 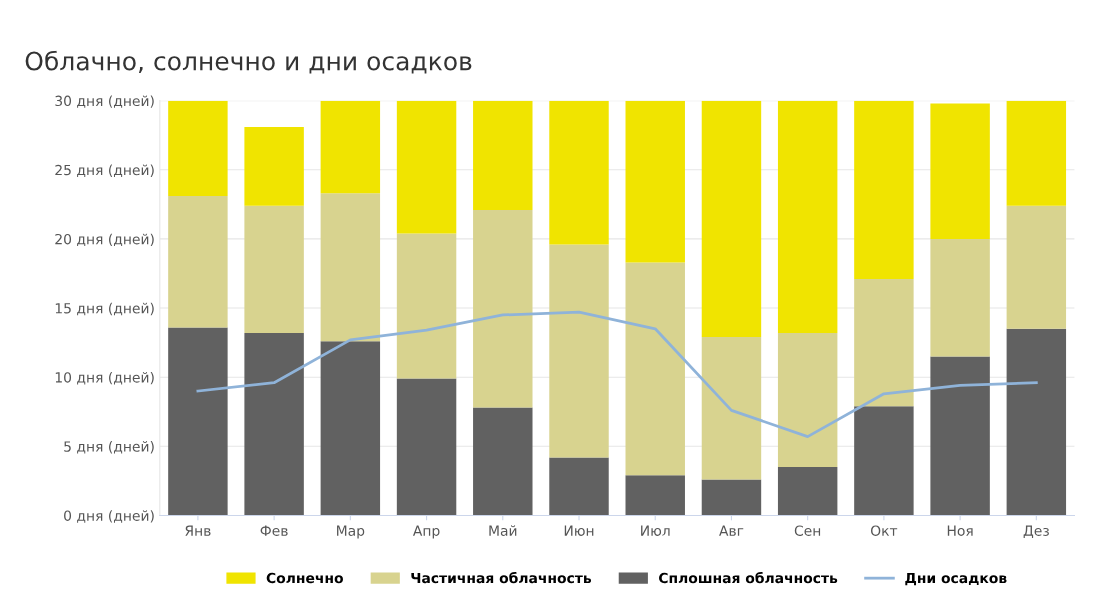 I want to click on x-tick-label: Мар, so click(x=351, y=532).